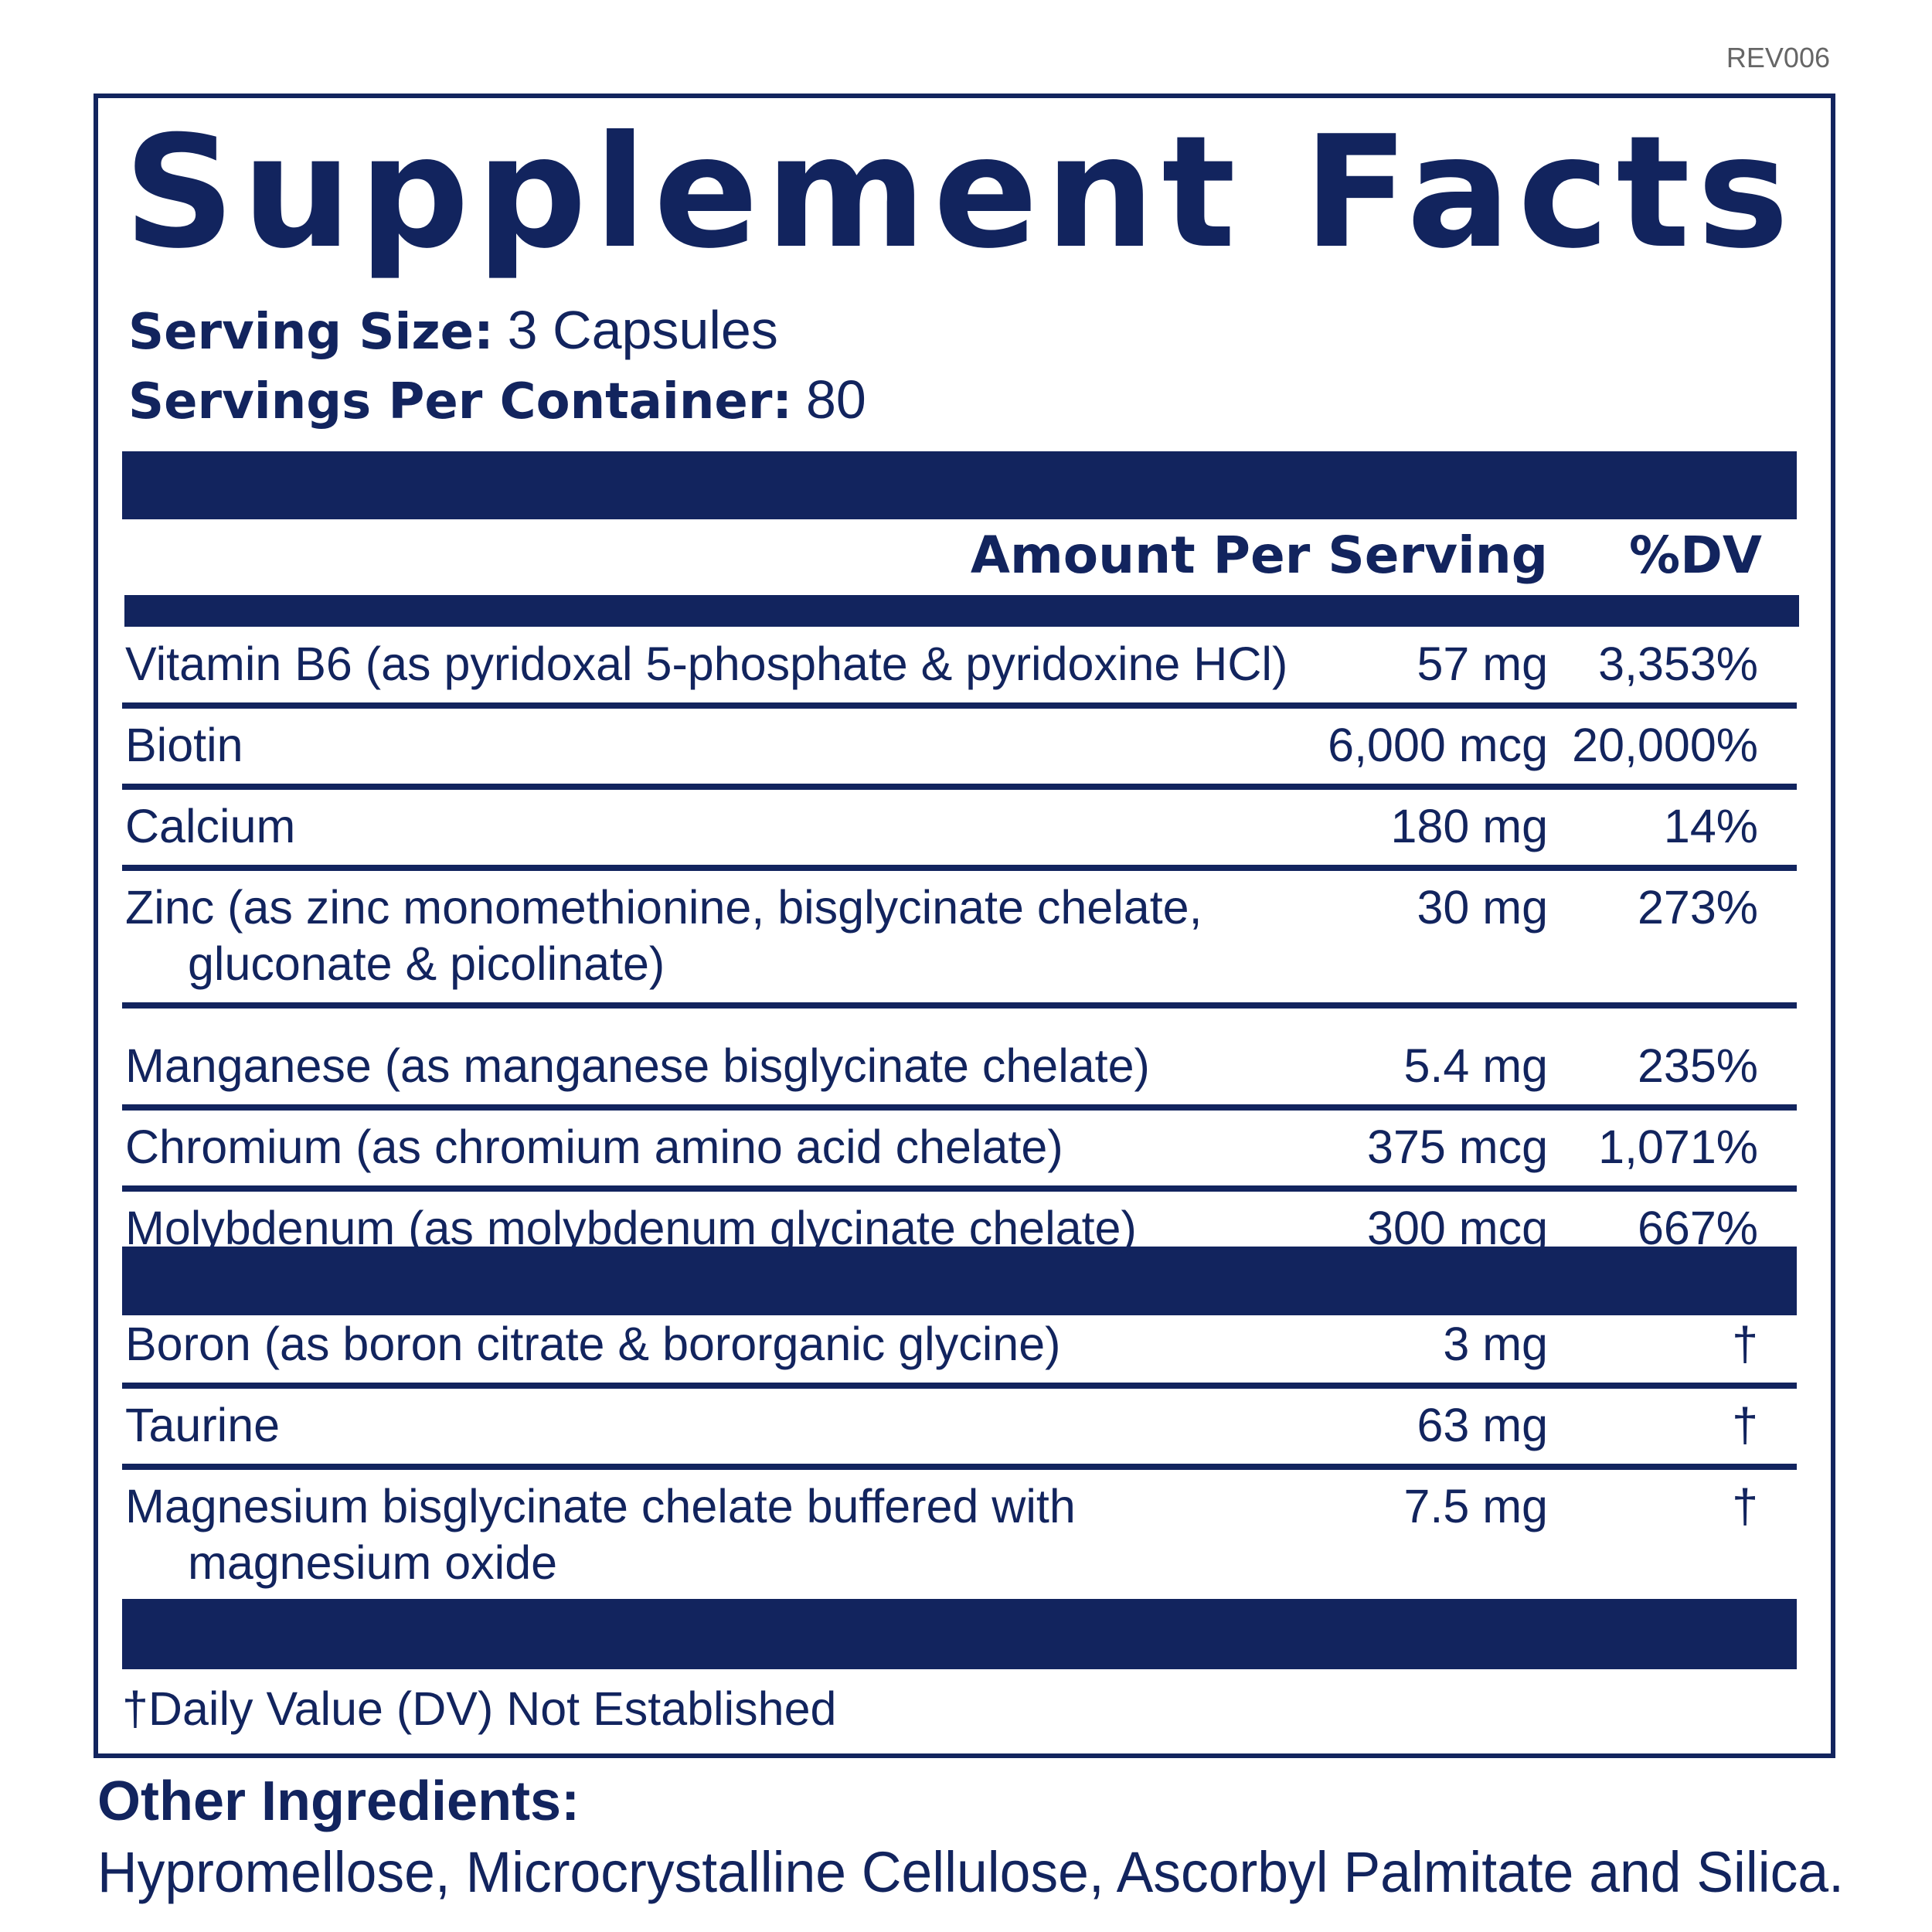 Image resolution: width=1932 pixels, height=1932 pixels. I want to click on ingredient-amount: 375 mcg, so click(1458, 1147).